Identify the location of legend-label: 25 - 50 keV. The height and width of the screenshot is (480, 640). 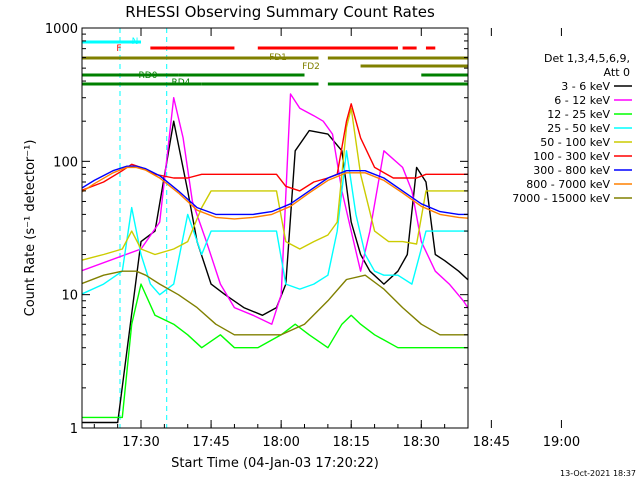
(578, 128).